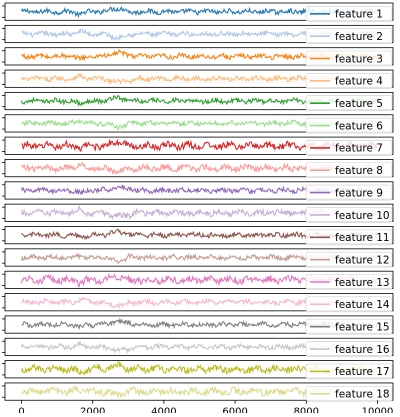 The image size is (400, 417). What do you see at coordinates (359, 82) in the screenshot?
I see `legend-label: feature 4` at bounding box center [359, 82].